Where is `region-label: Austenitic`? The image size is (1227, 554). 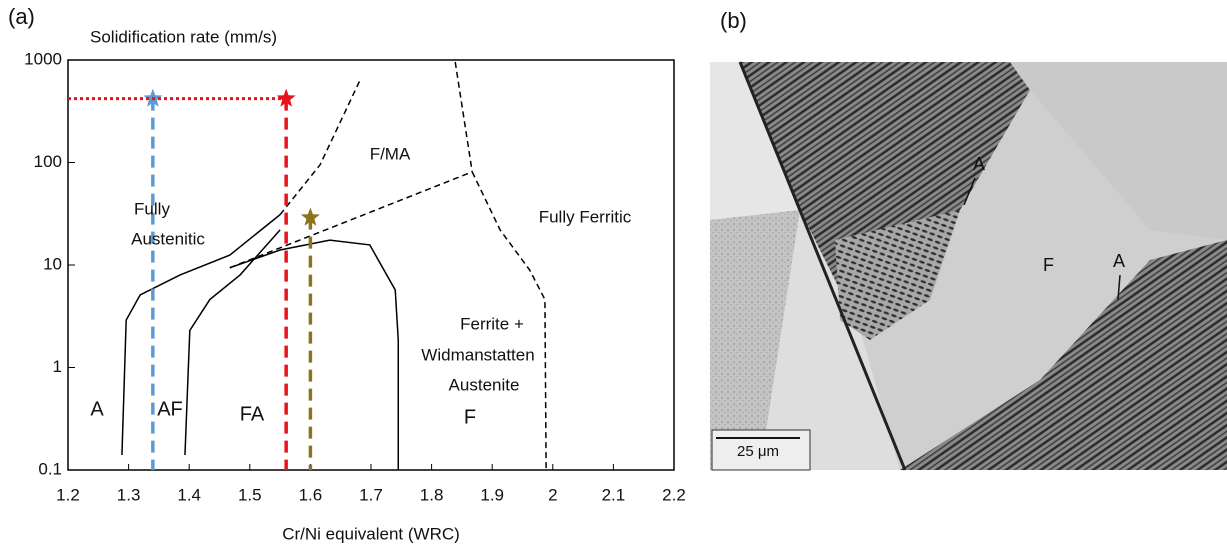 region-label: Austenitic is located at coordinates (168, 238).